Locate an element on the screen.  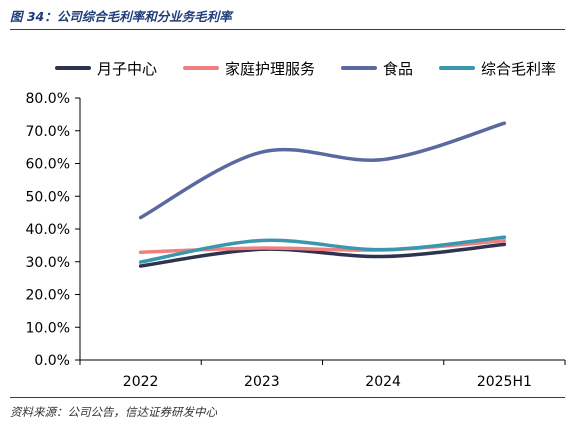
legend-item-4: 综合毛利率 is located at coordinates (497, 68).